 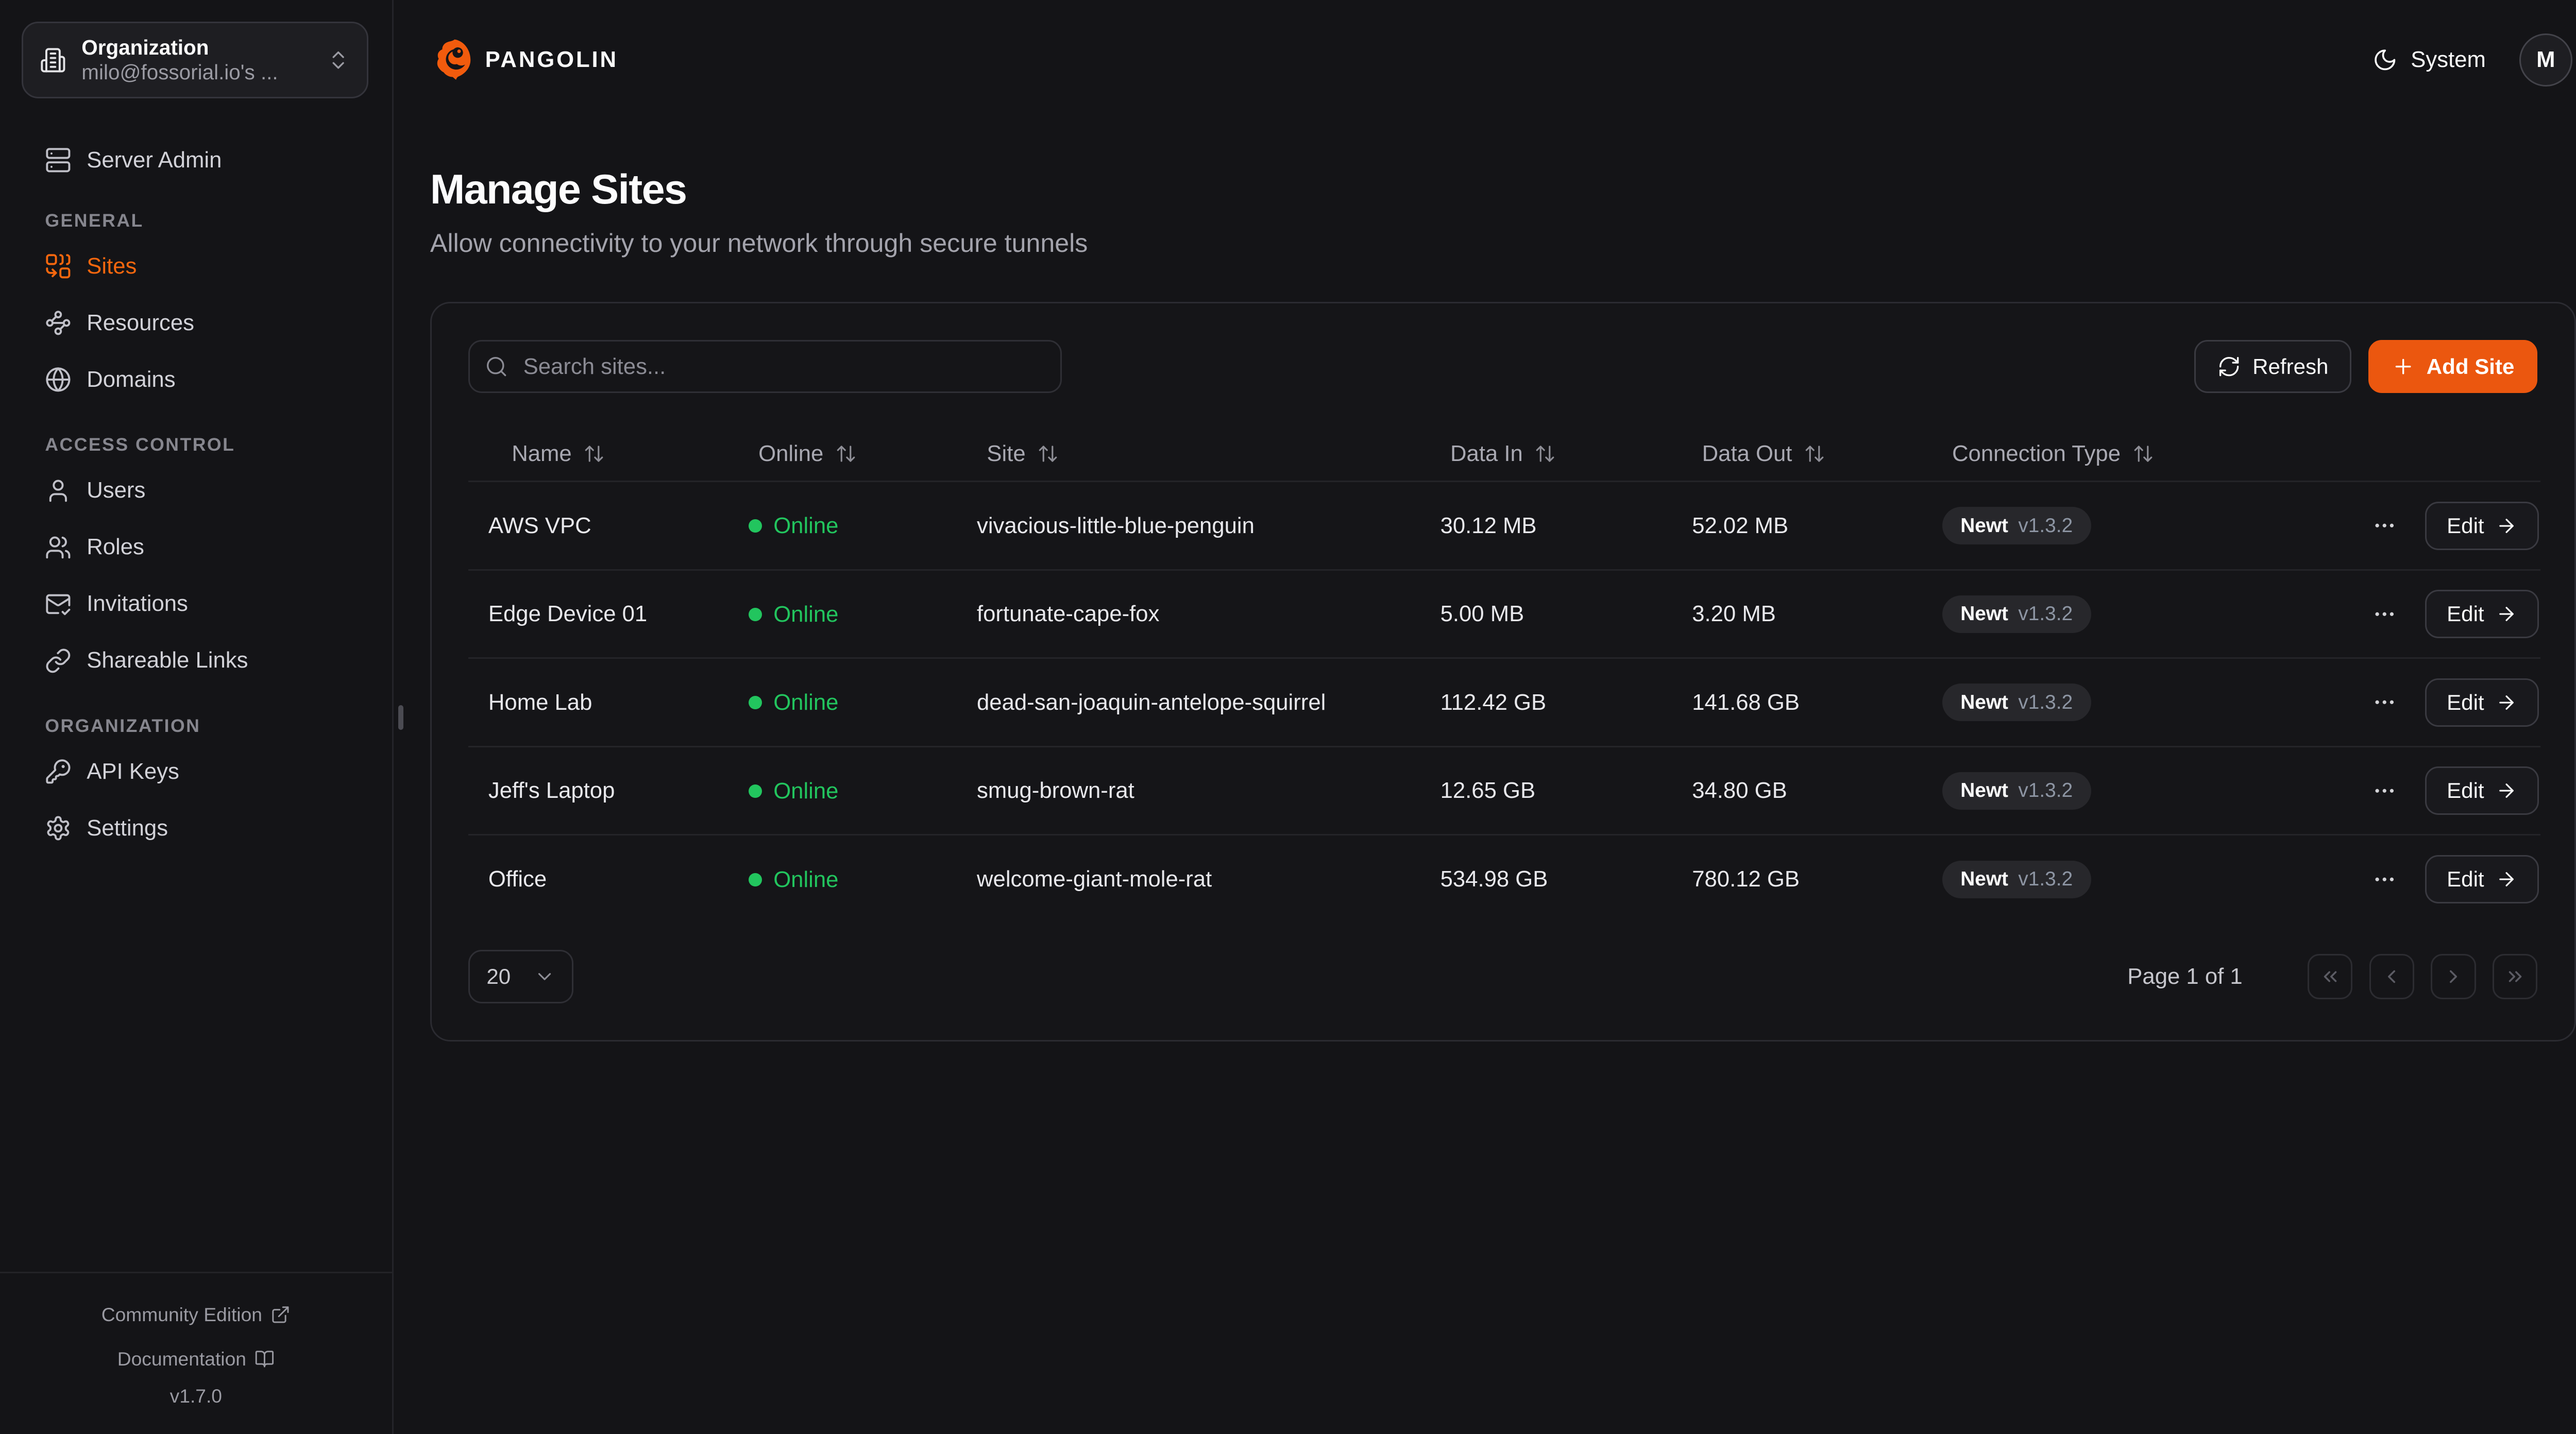 What do you see at coordinates (1546, 454) in the screenshot?
I see `column-header-data-in: Data In` at bounding box center [1546, 454].